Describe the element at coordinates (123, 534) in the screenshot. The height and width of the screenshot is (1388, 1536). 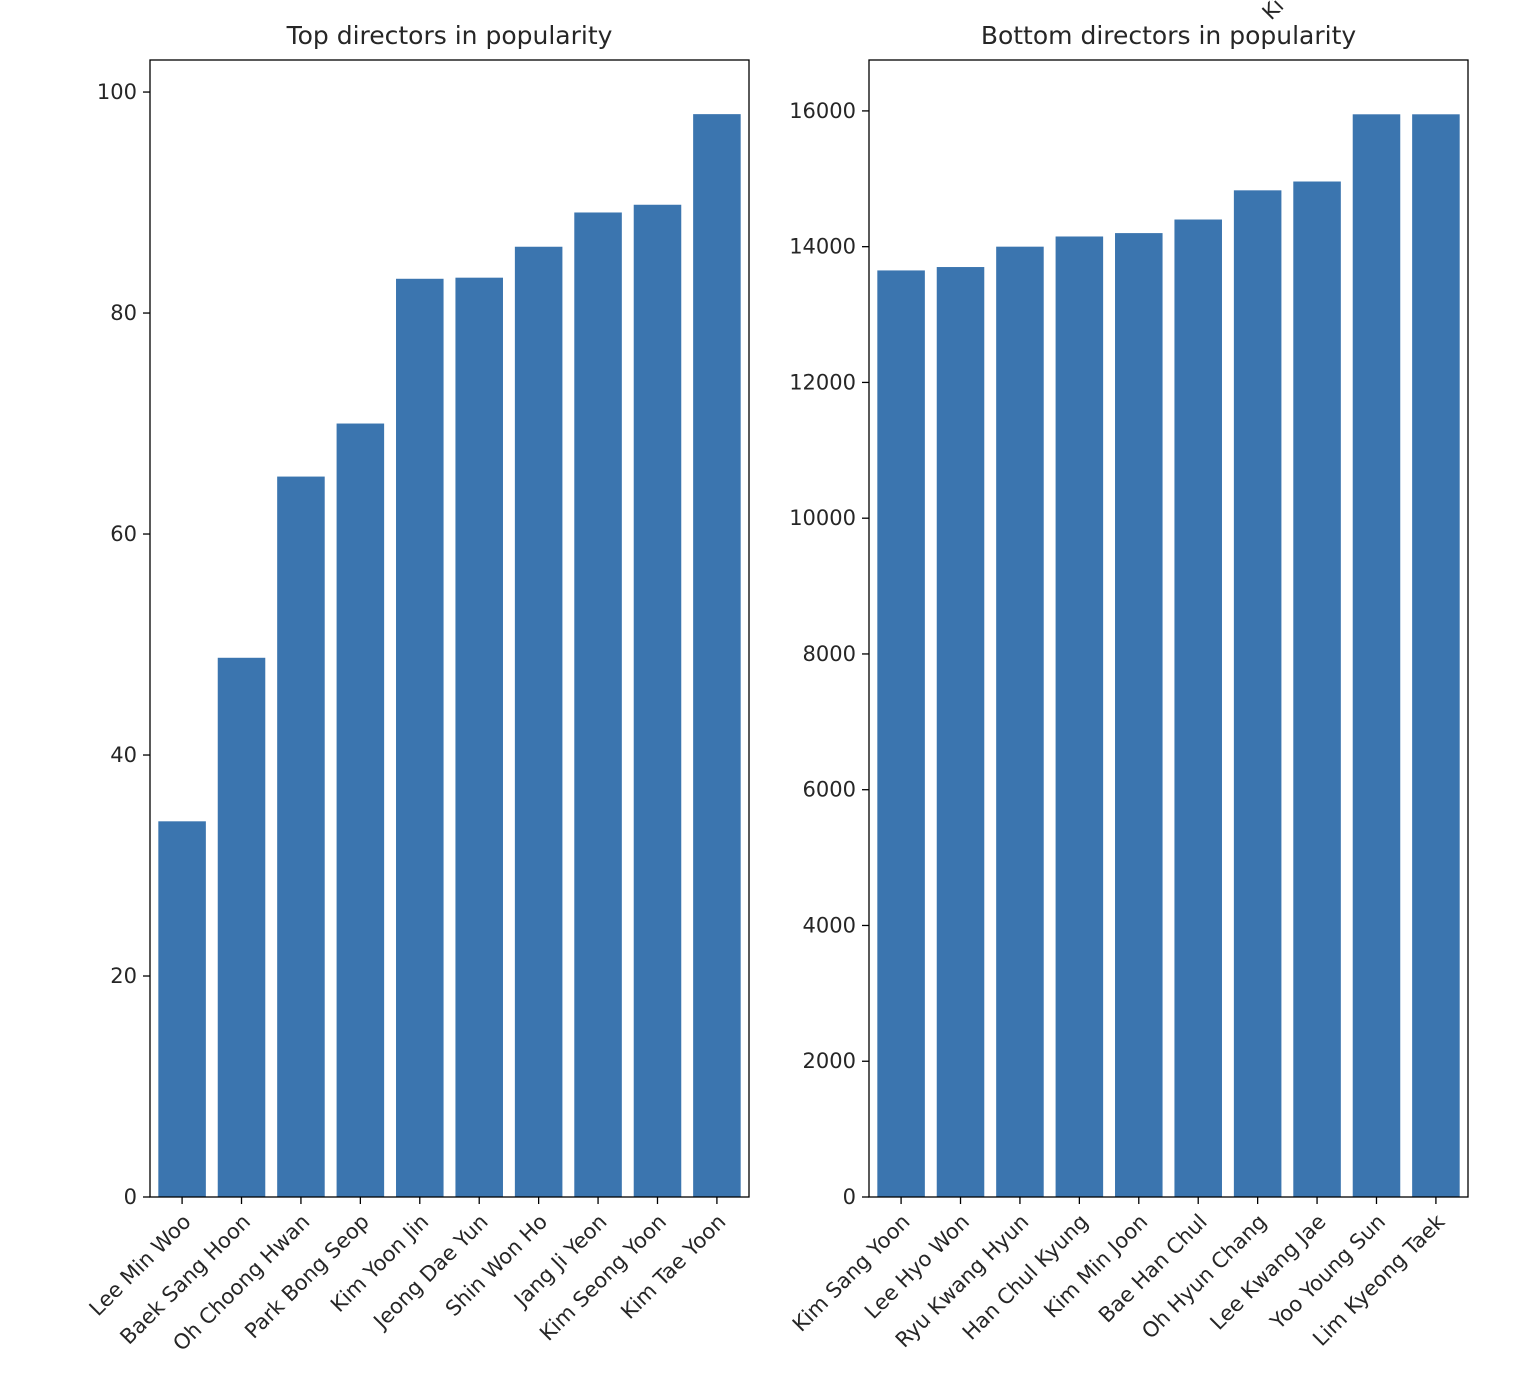
I see `y-tick-label: 60` at that location.